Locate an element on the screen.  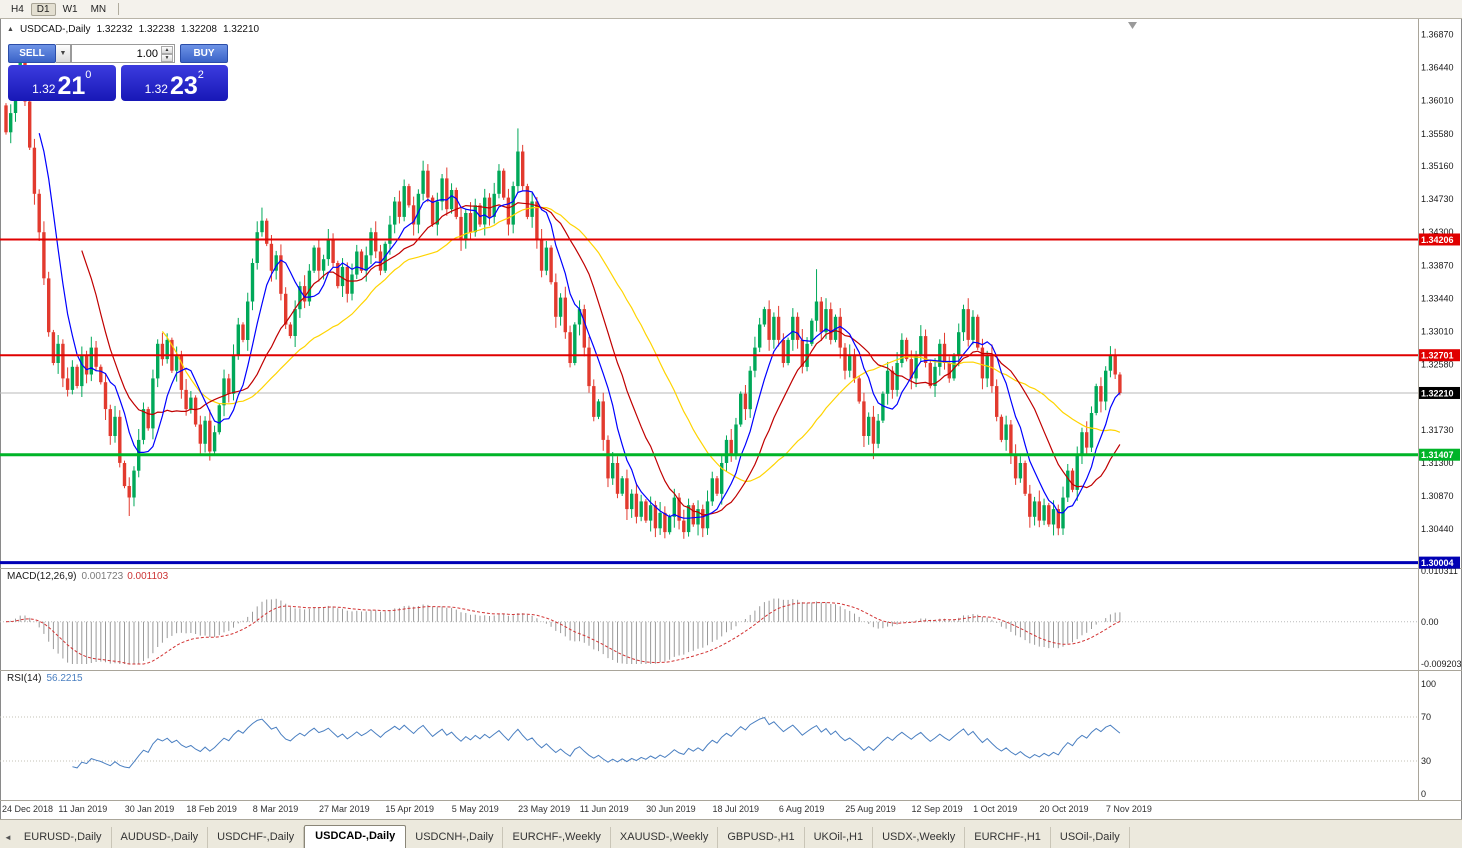
volume-dropdown-button: ▼ is located at coordinates (63, 53).